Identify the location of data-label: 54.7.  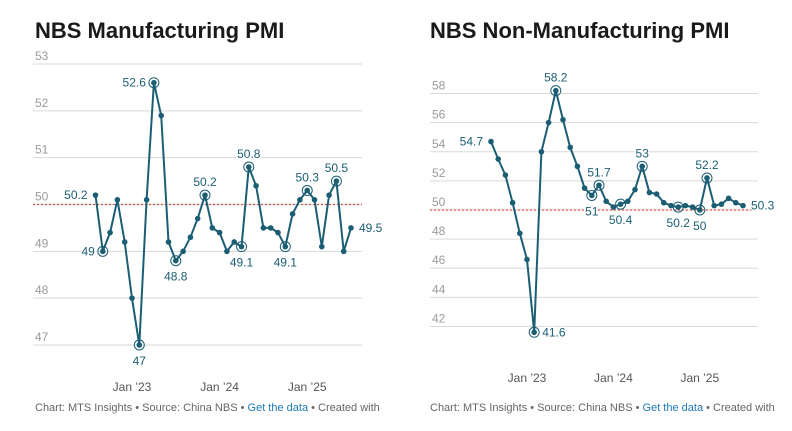
(472, 142).